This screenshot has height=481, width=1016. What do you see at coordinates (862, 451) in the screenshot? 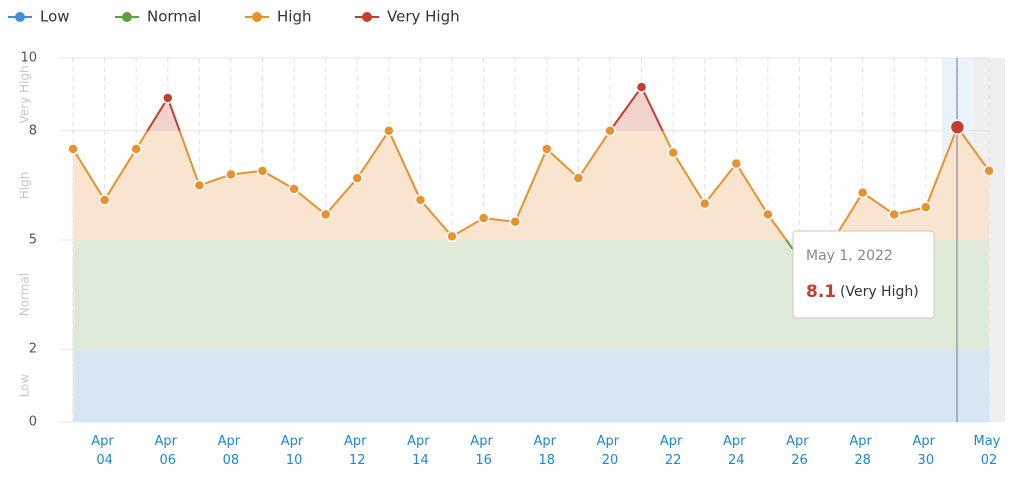
I see `x-tick-label: Apr 28` at bounding box center [862, 451].